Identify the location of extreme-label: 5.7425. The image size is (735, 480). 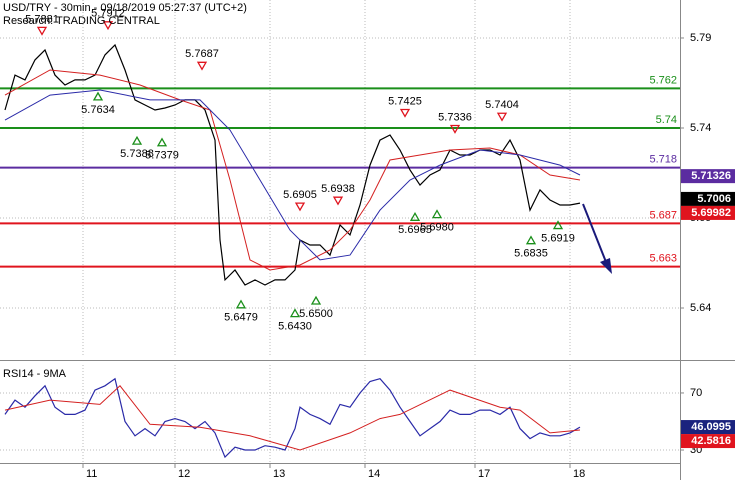
(405, 101).